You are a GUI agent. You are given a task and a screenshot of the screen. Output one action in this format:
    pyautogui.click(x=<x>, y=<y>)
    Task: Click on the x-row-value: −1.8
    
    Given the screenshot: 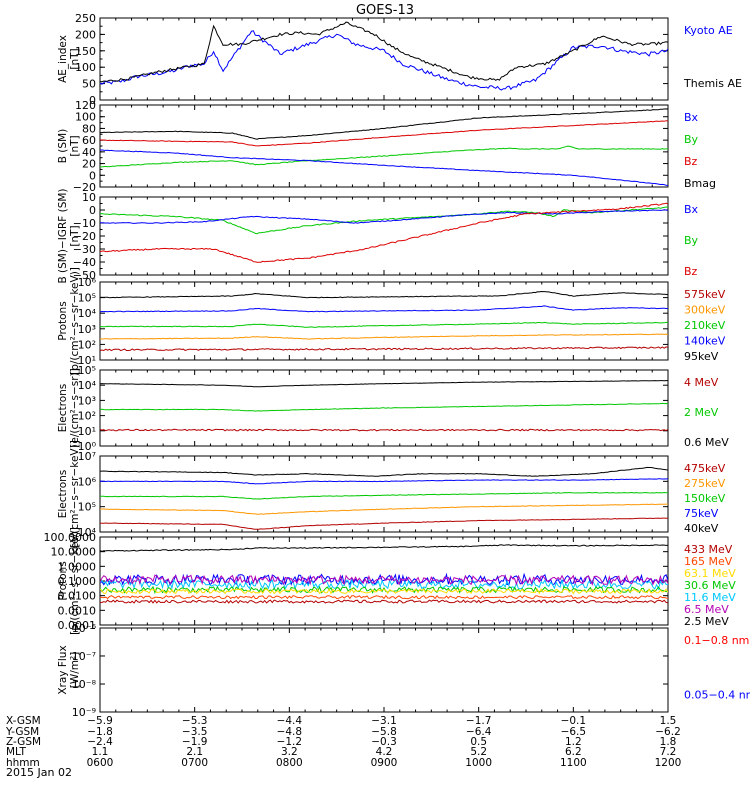 What is the action you would take?
    pyautogui.click(x=100, y=732)
    